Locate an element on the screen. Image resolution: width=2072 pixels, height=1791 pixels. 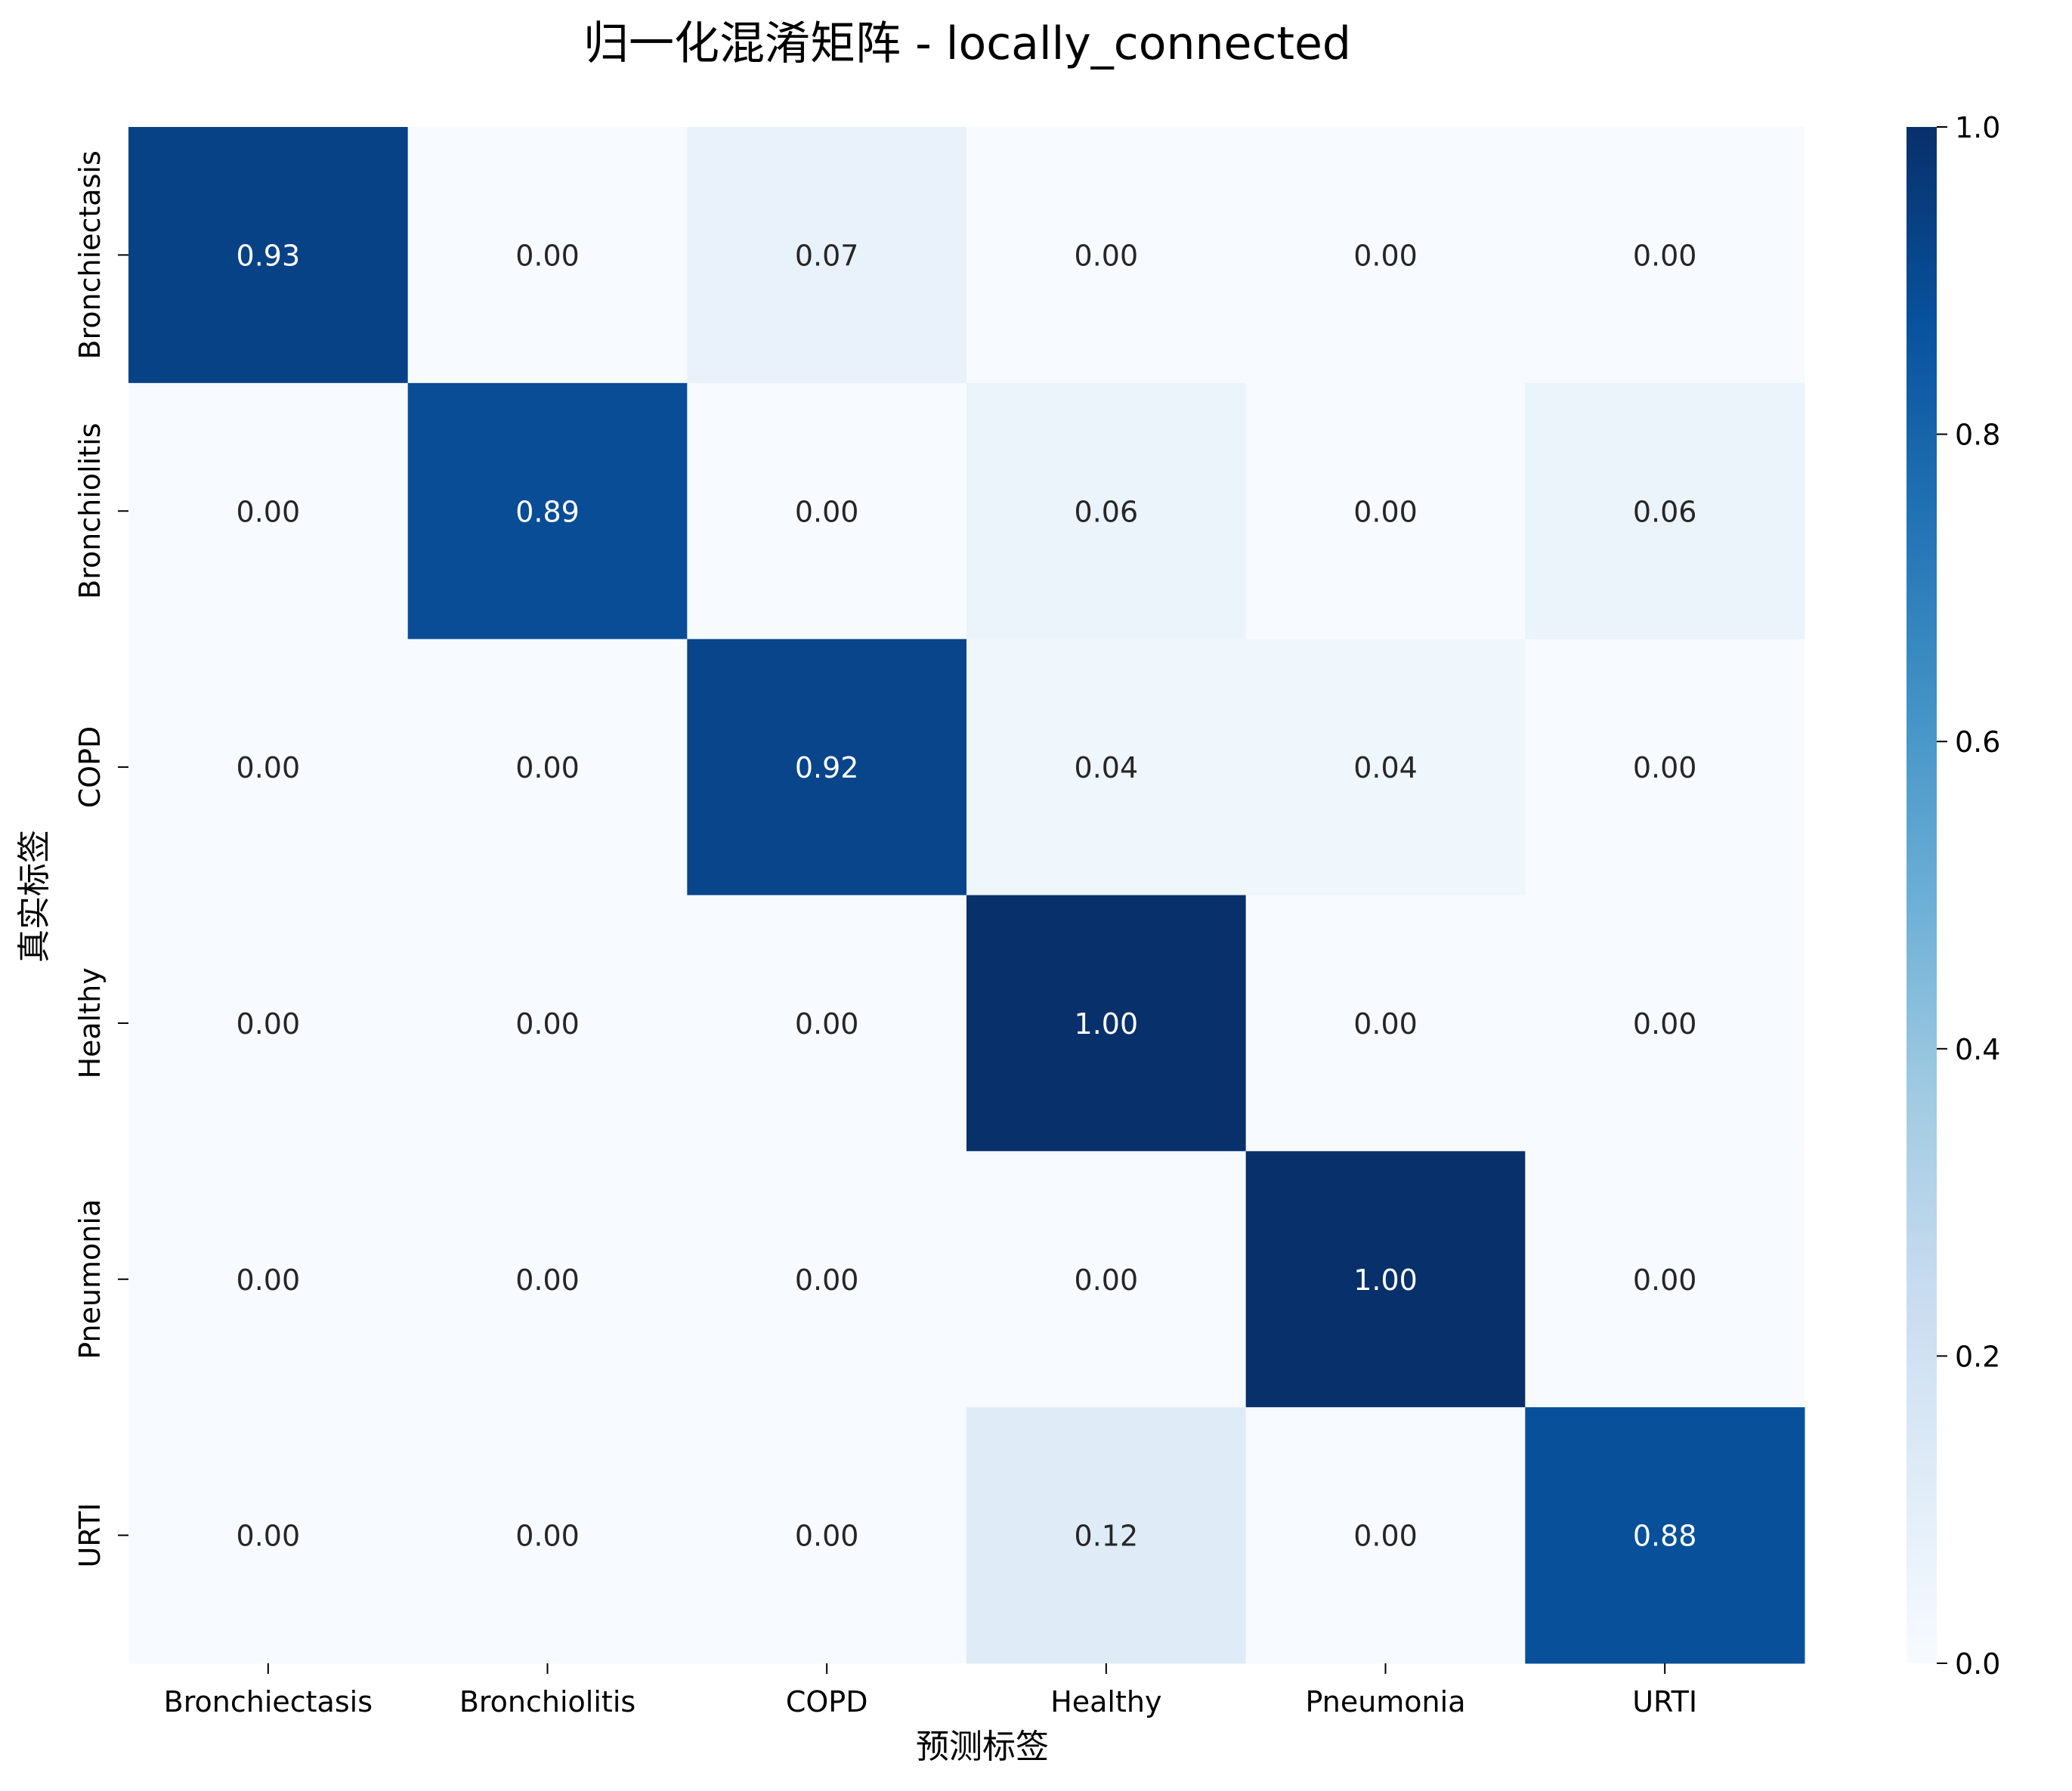
y-tick-label: Bronchiolitis is located at coordinates (90, 511).